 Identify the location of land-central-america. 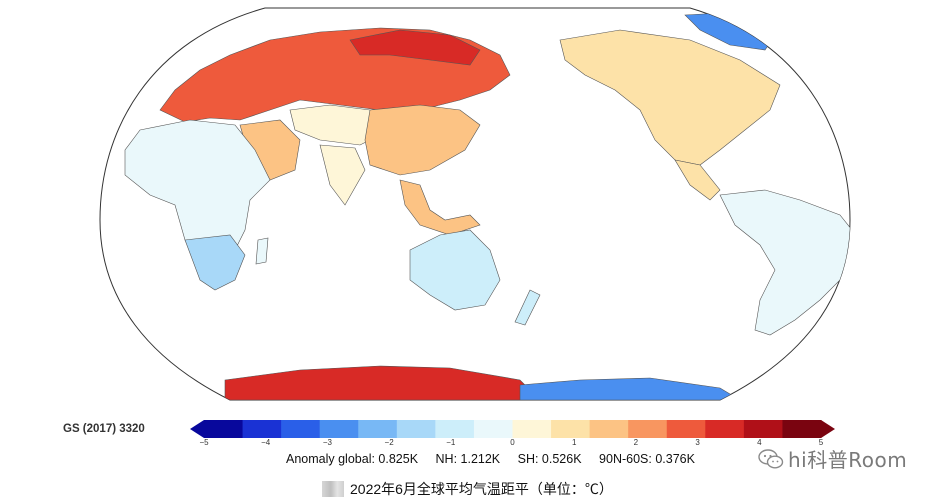
(697, 180).